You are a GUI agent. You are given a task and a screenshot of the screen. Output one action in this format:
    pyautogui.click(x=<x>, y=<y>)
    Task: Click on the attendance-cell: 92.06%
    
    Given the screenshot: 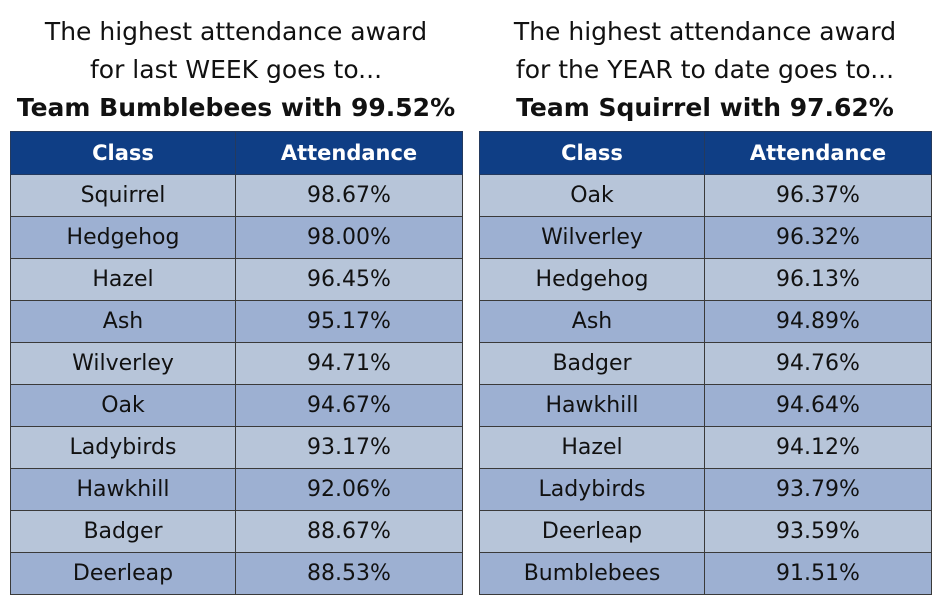 What is the action you would take?
    pyautogui.click(x=349, y=489)
    